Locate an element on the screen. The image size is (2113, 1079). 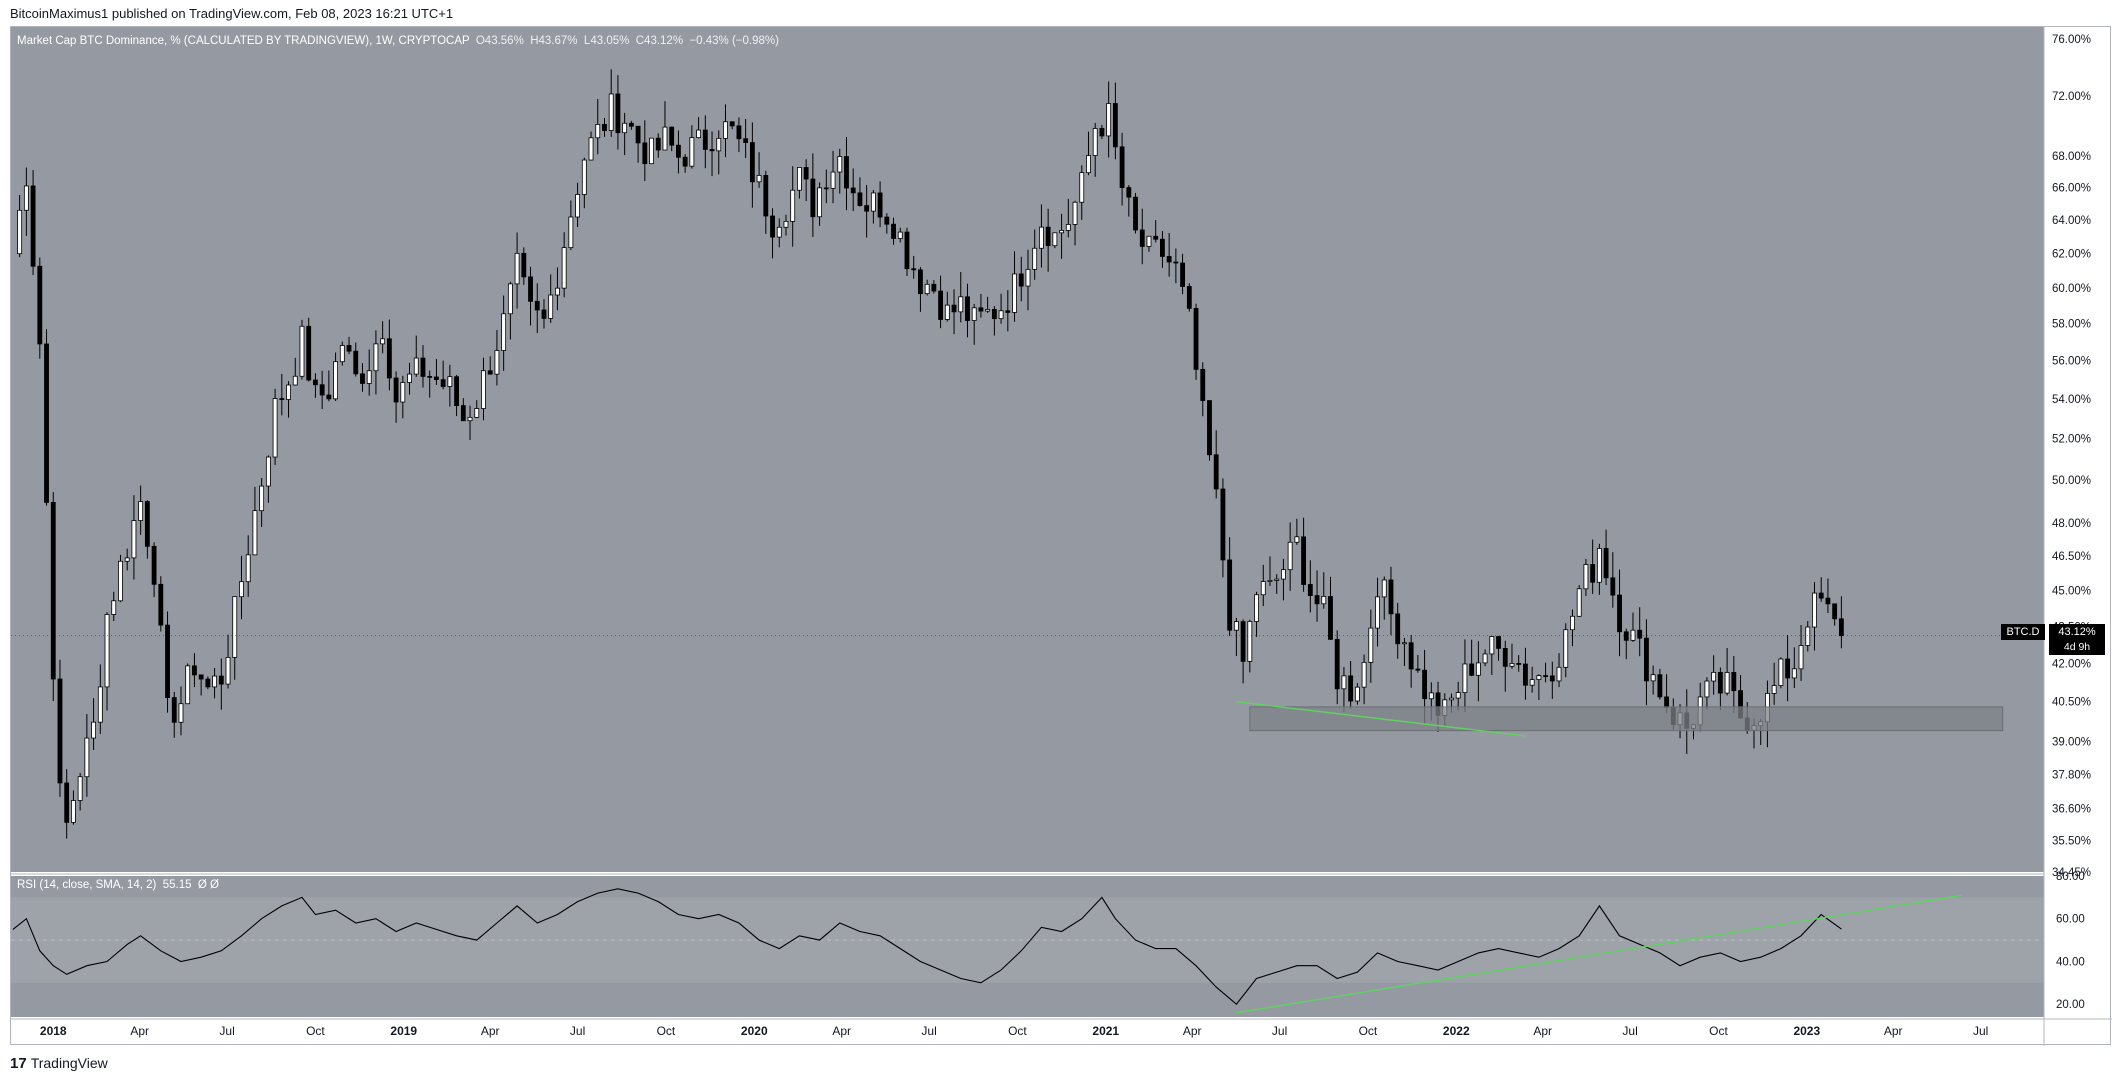
time-tick-label: Jul is located at coordinates (1980, 1031).